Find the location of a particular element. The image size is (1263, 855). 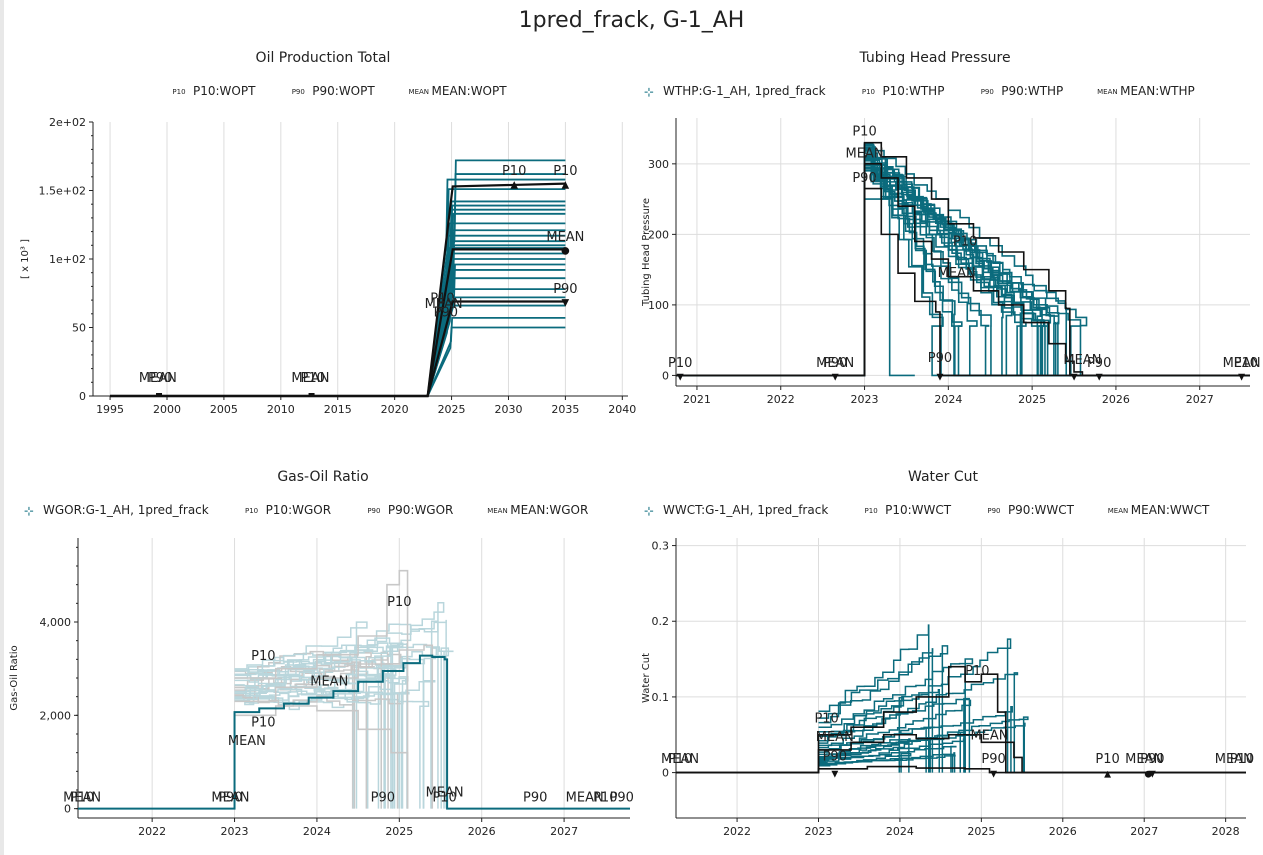

y-axis-label: Water Cut is located at coordinates (646, 678).